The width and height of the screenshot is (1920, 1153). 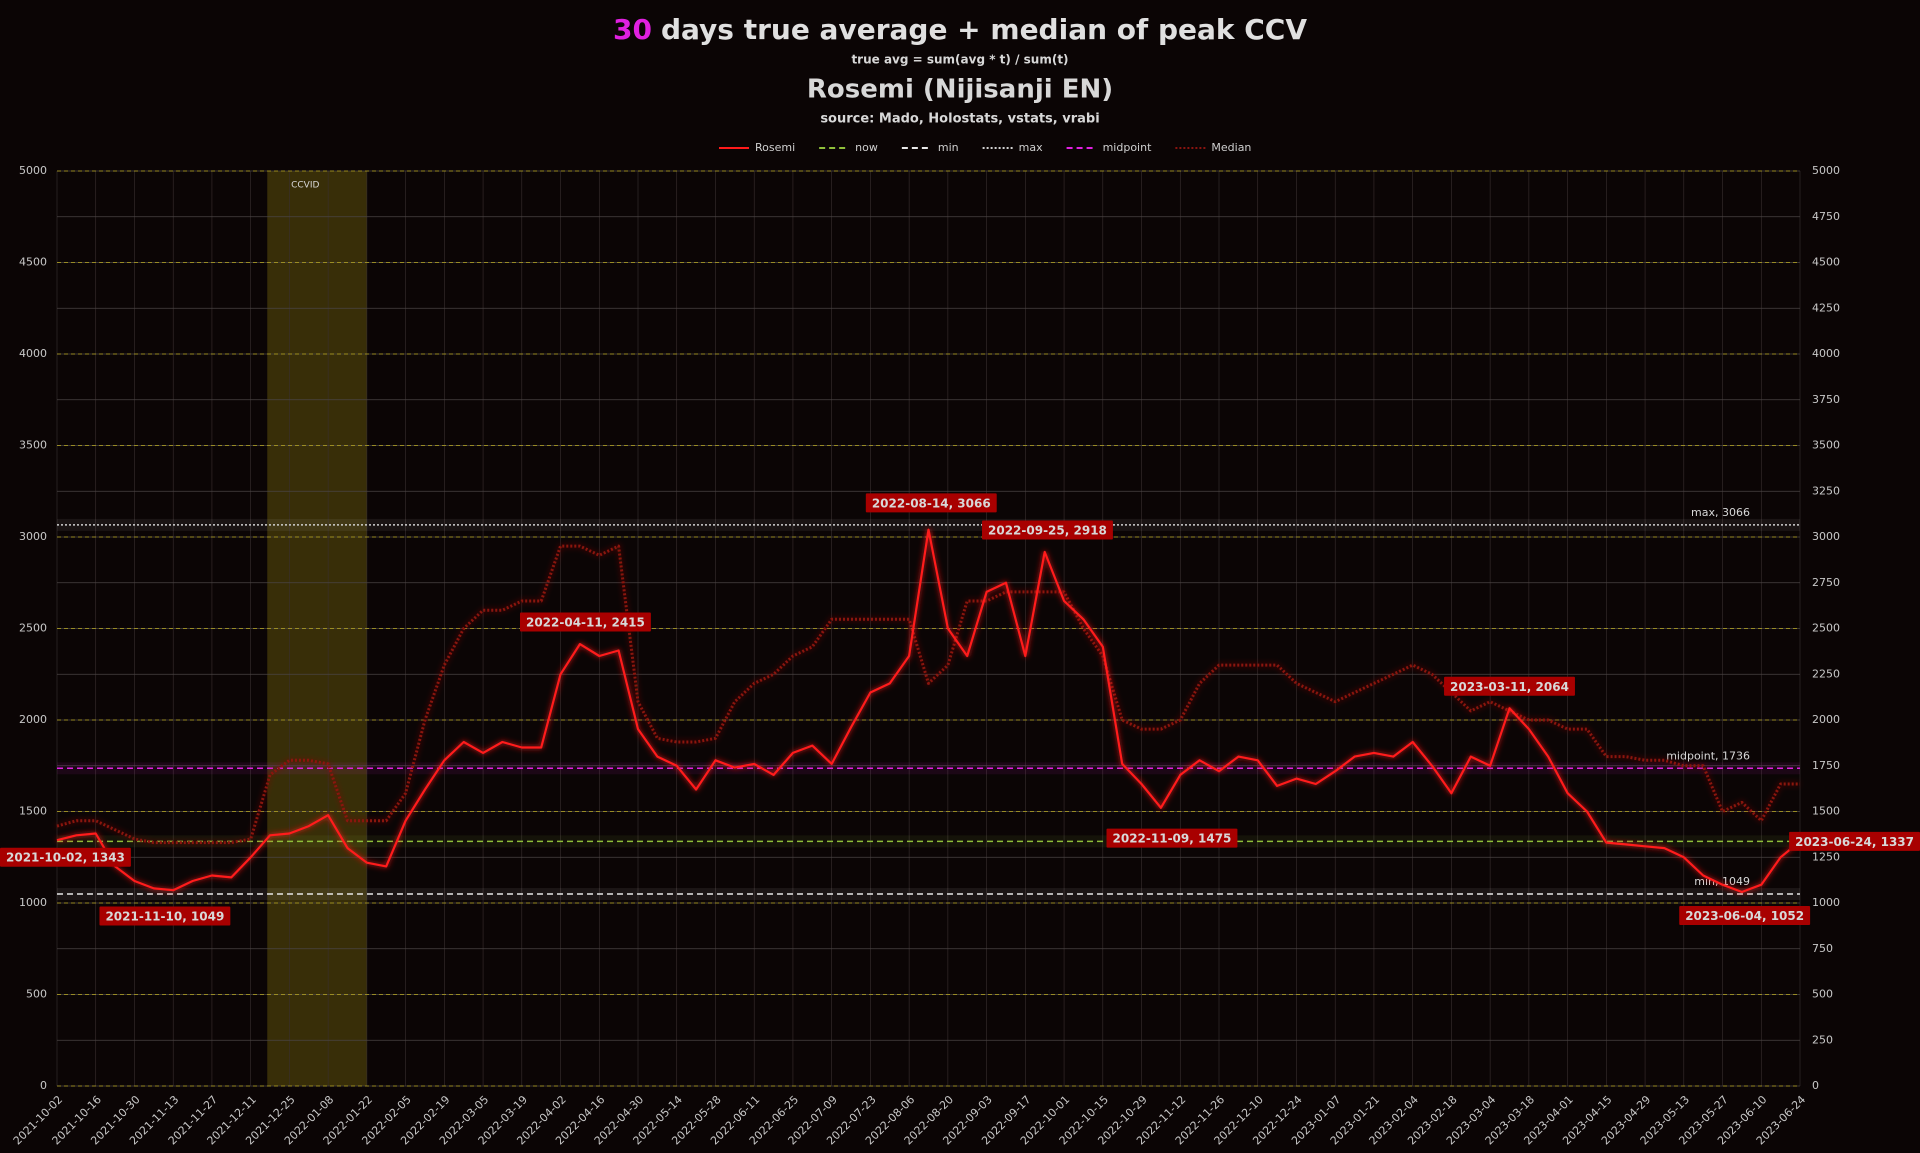 I want to click on y-tick-label: 4500, so click(x=33, y=262).